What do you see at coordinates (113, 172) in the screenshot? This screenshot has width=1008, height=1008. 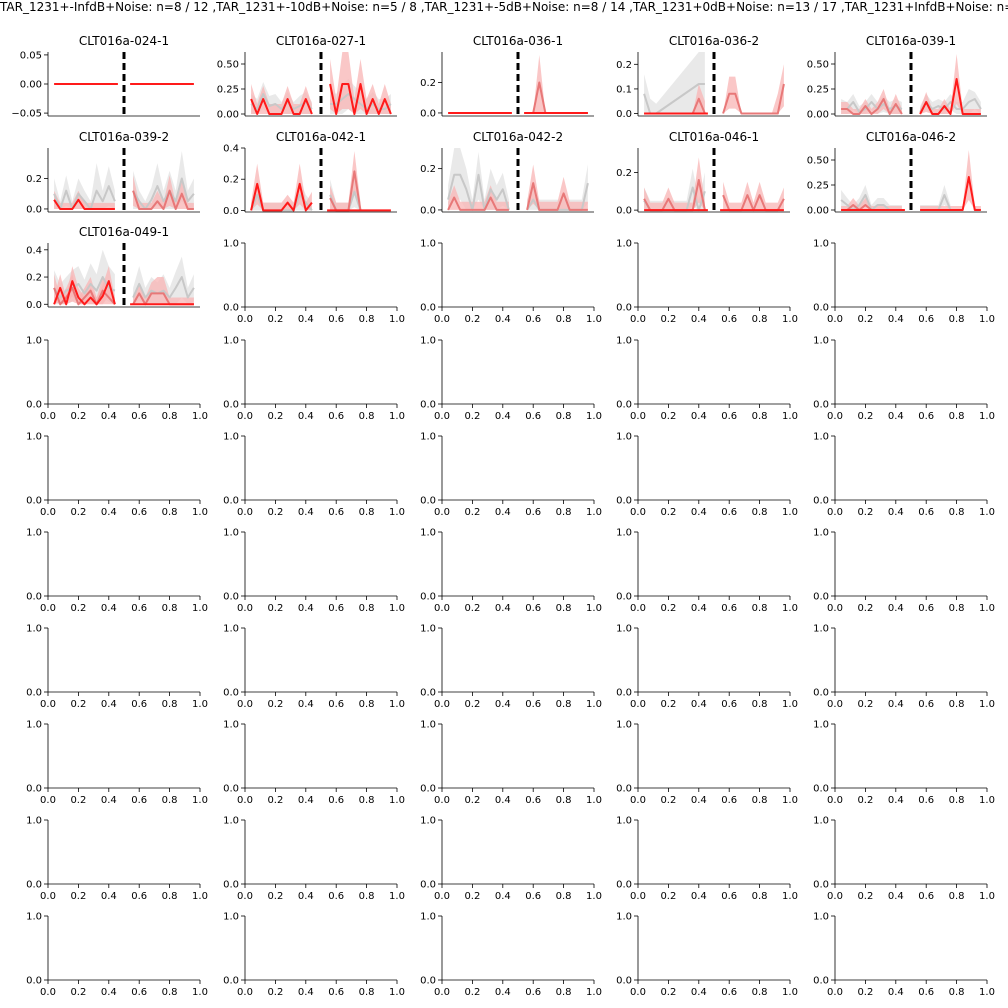 I see `subplot-CLT016a-039-2: 0.2 0.0 CLT016a-039-2` at bounding box center [113, 172].